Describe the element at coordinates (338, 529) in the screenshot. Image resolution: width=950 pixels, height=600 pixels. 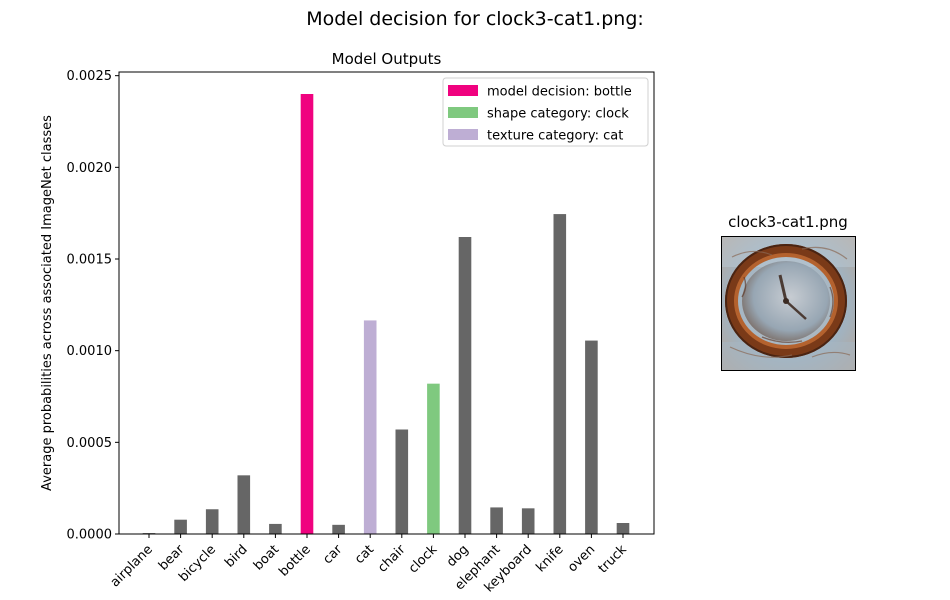
I see `bar-car` at that location.